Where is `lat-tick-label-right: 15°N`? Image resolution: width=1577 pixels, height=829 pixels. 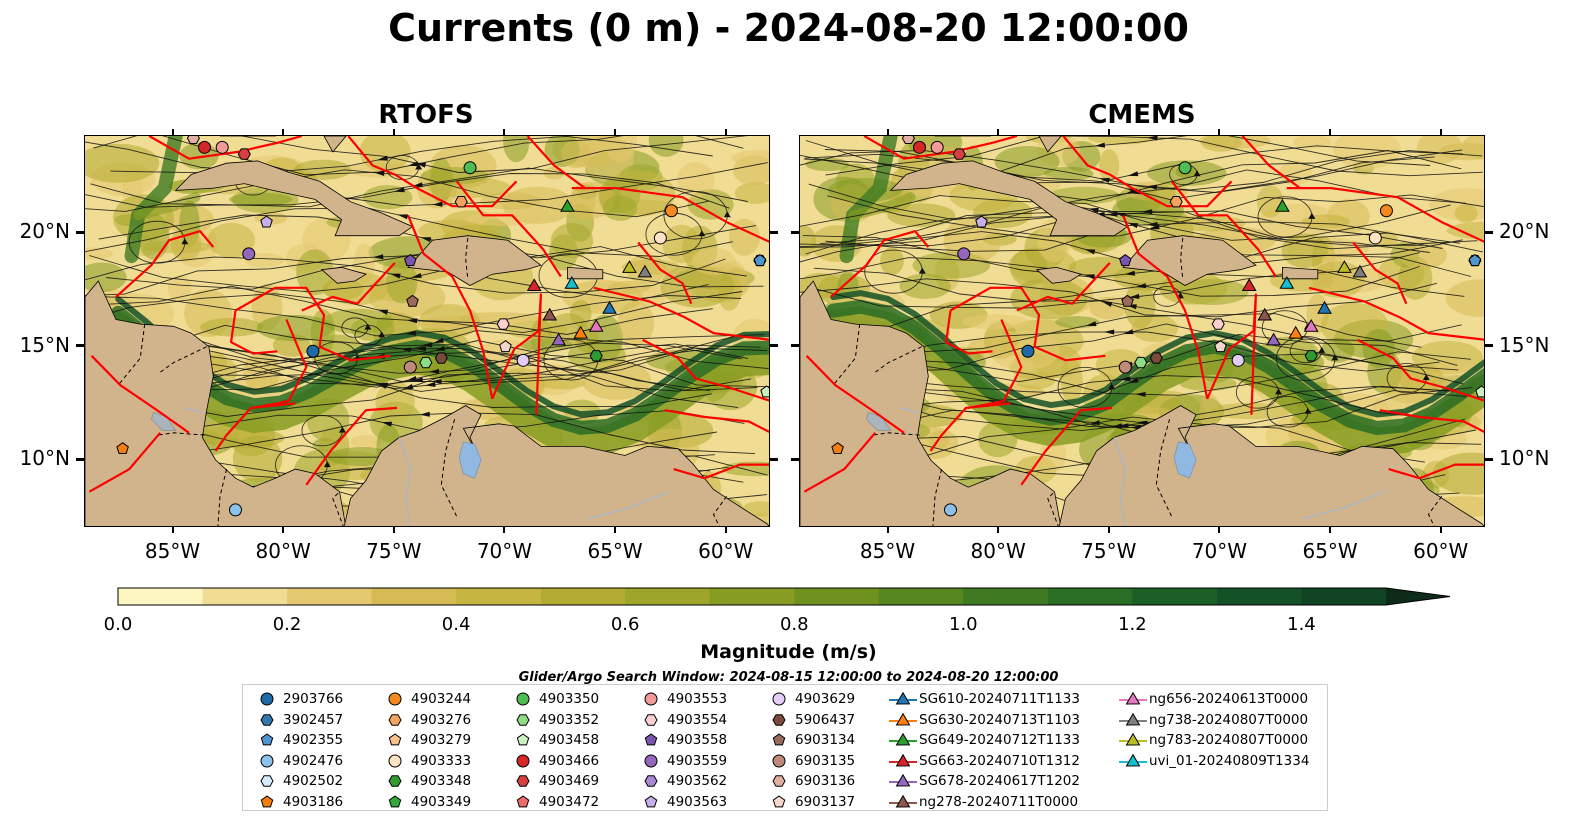
lat-tick-label-right: 15°N is located at coordinates (1524, 344).